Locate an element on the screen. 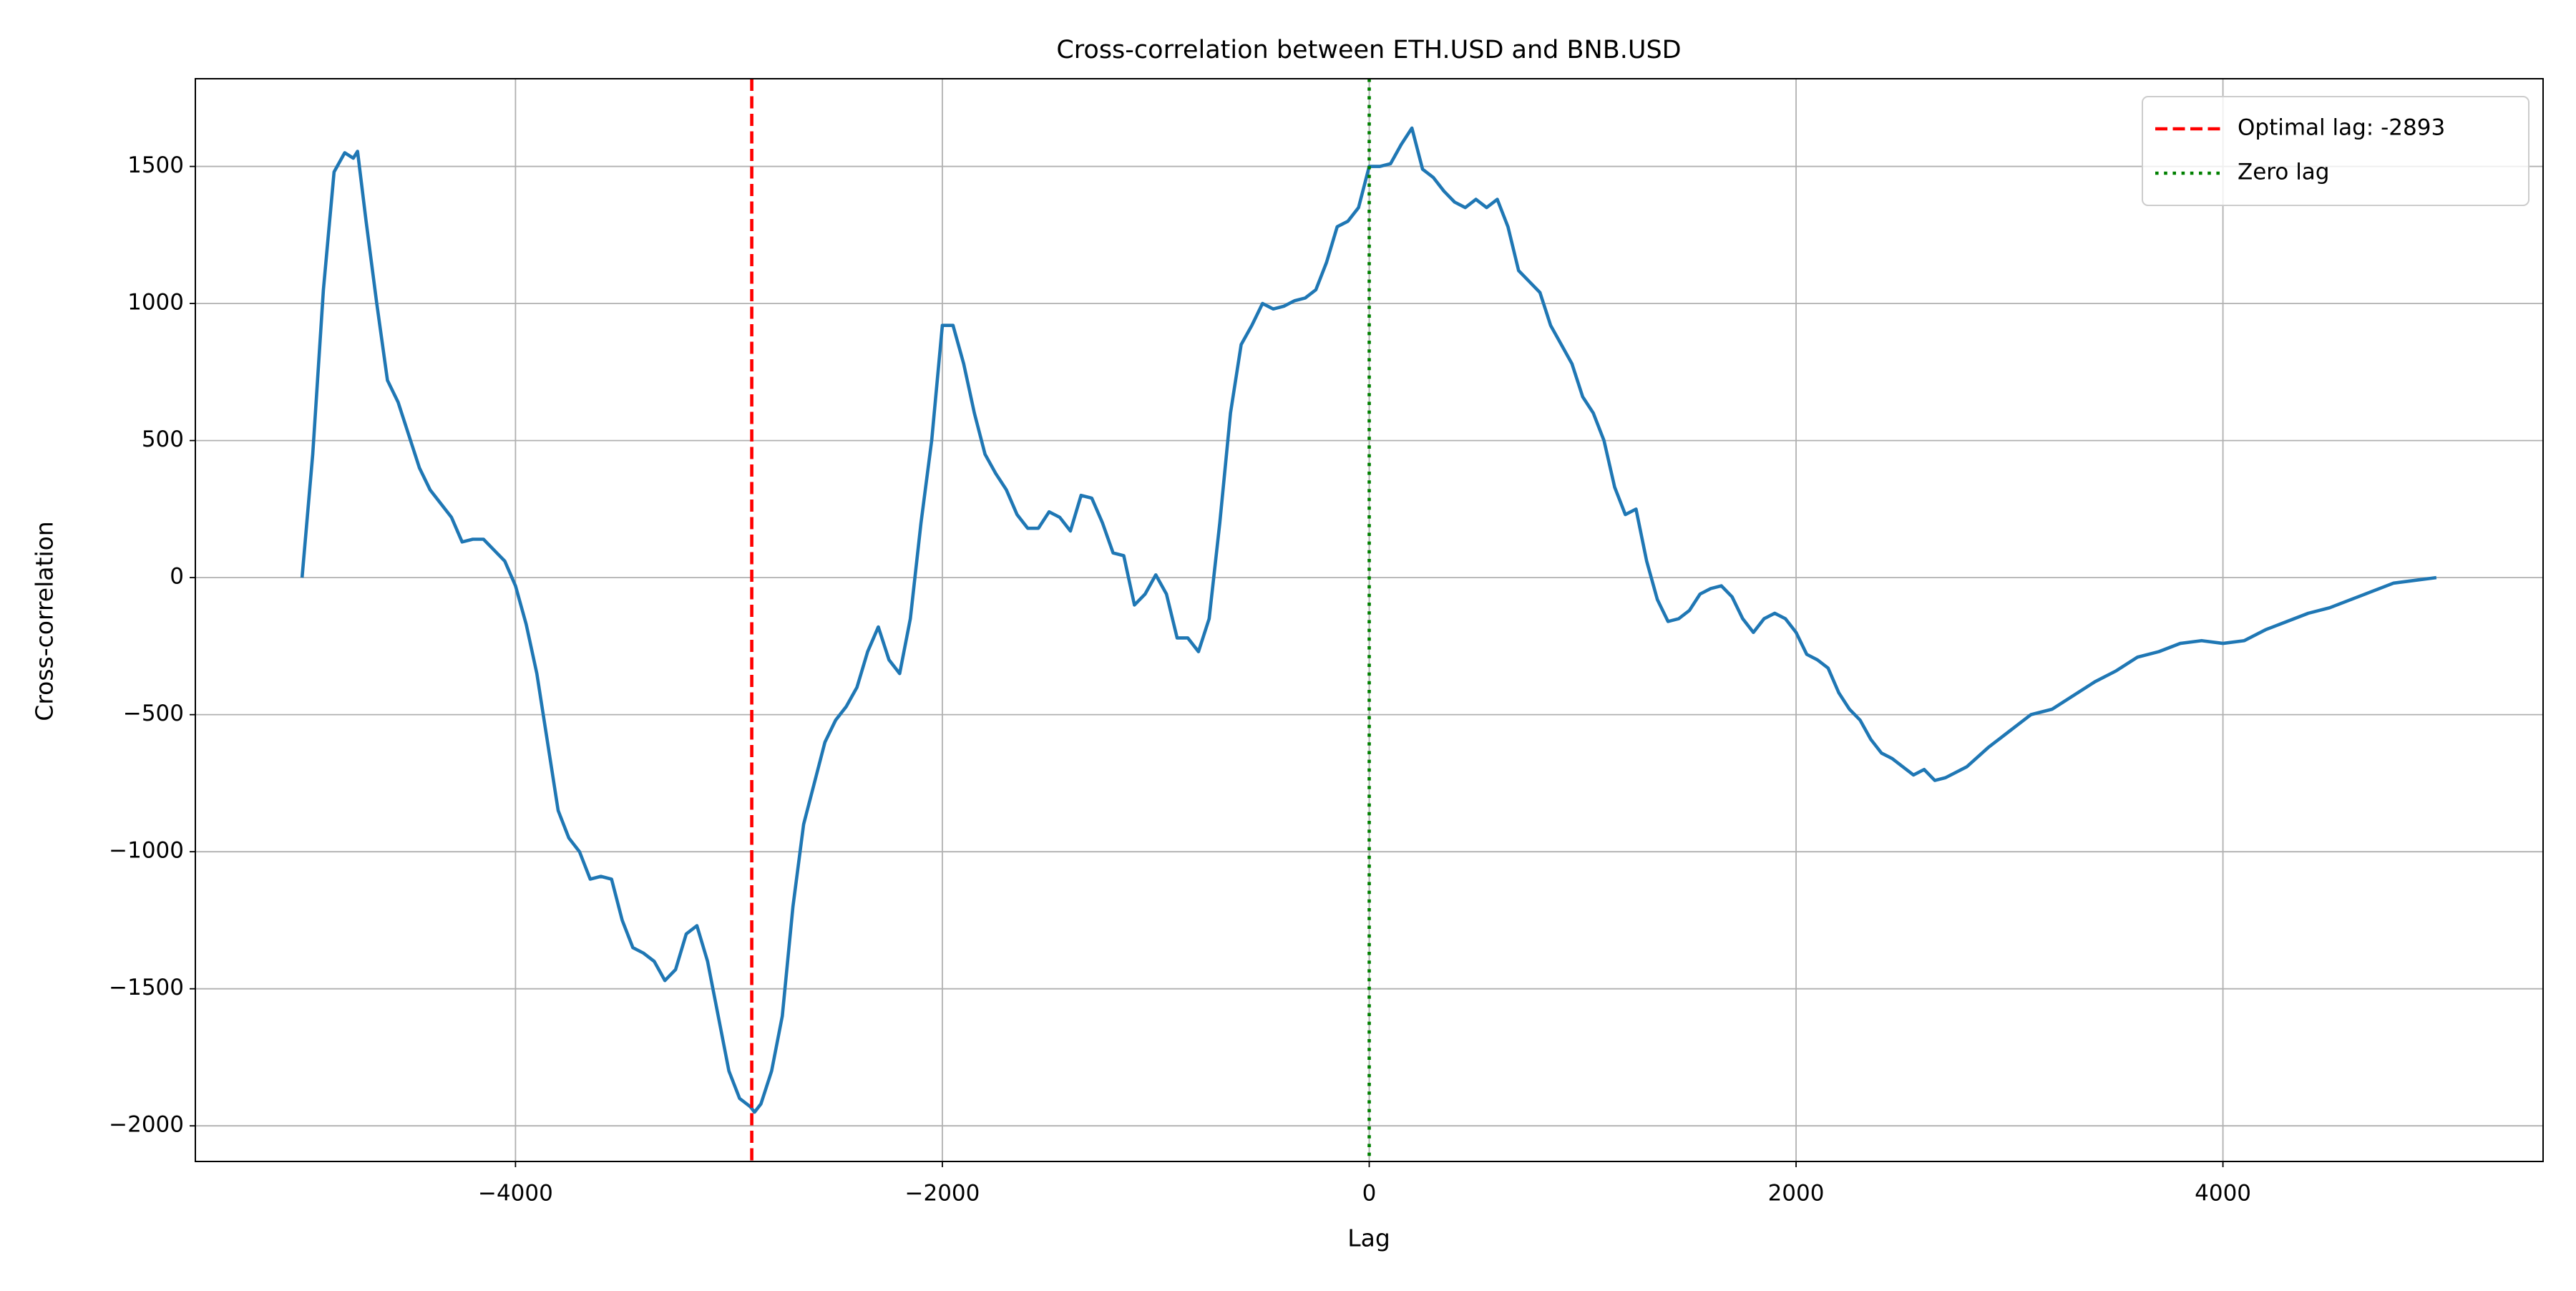 The image size is (2576, 1291). y-axis-label: Cross-correlation is located at coordinates (45, 621).